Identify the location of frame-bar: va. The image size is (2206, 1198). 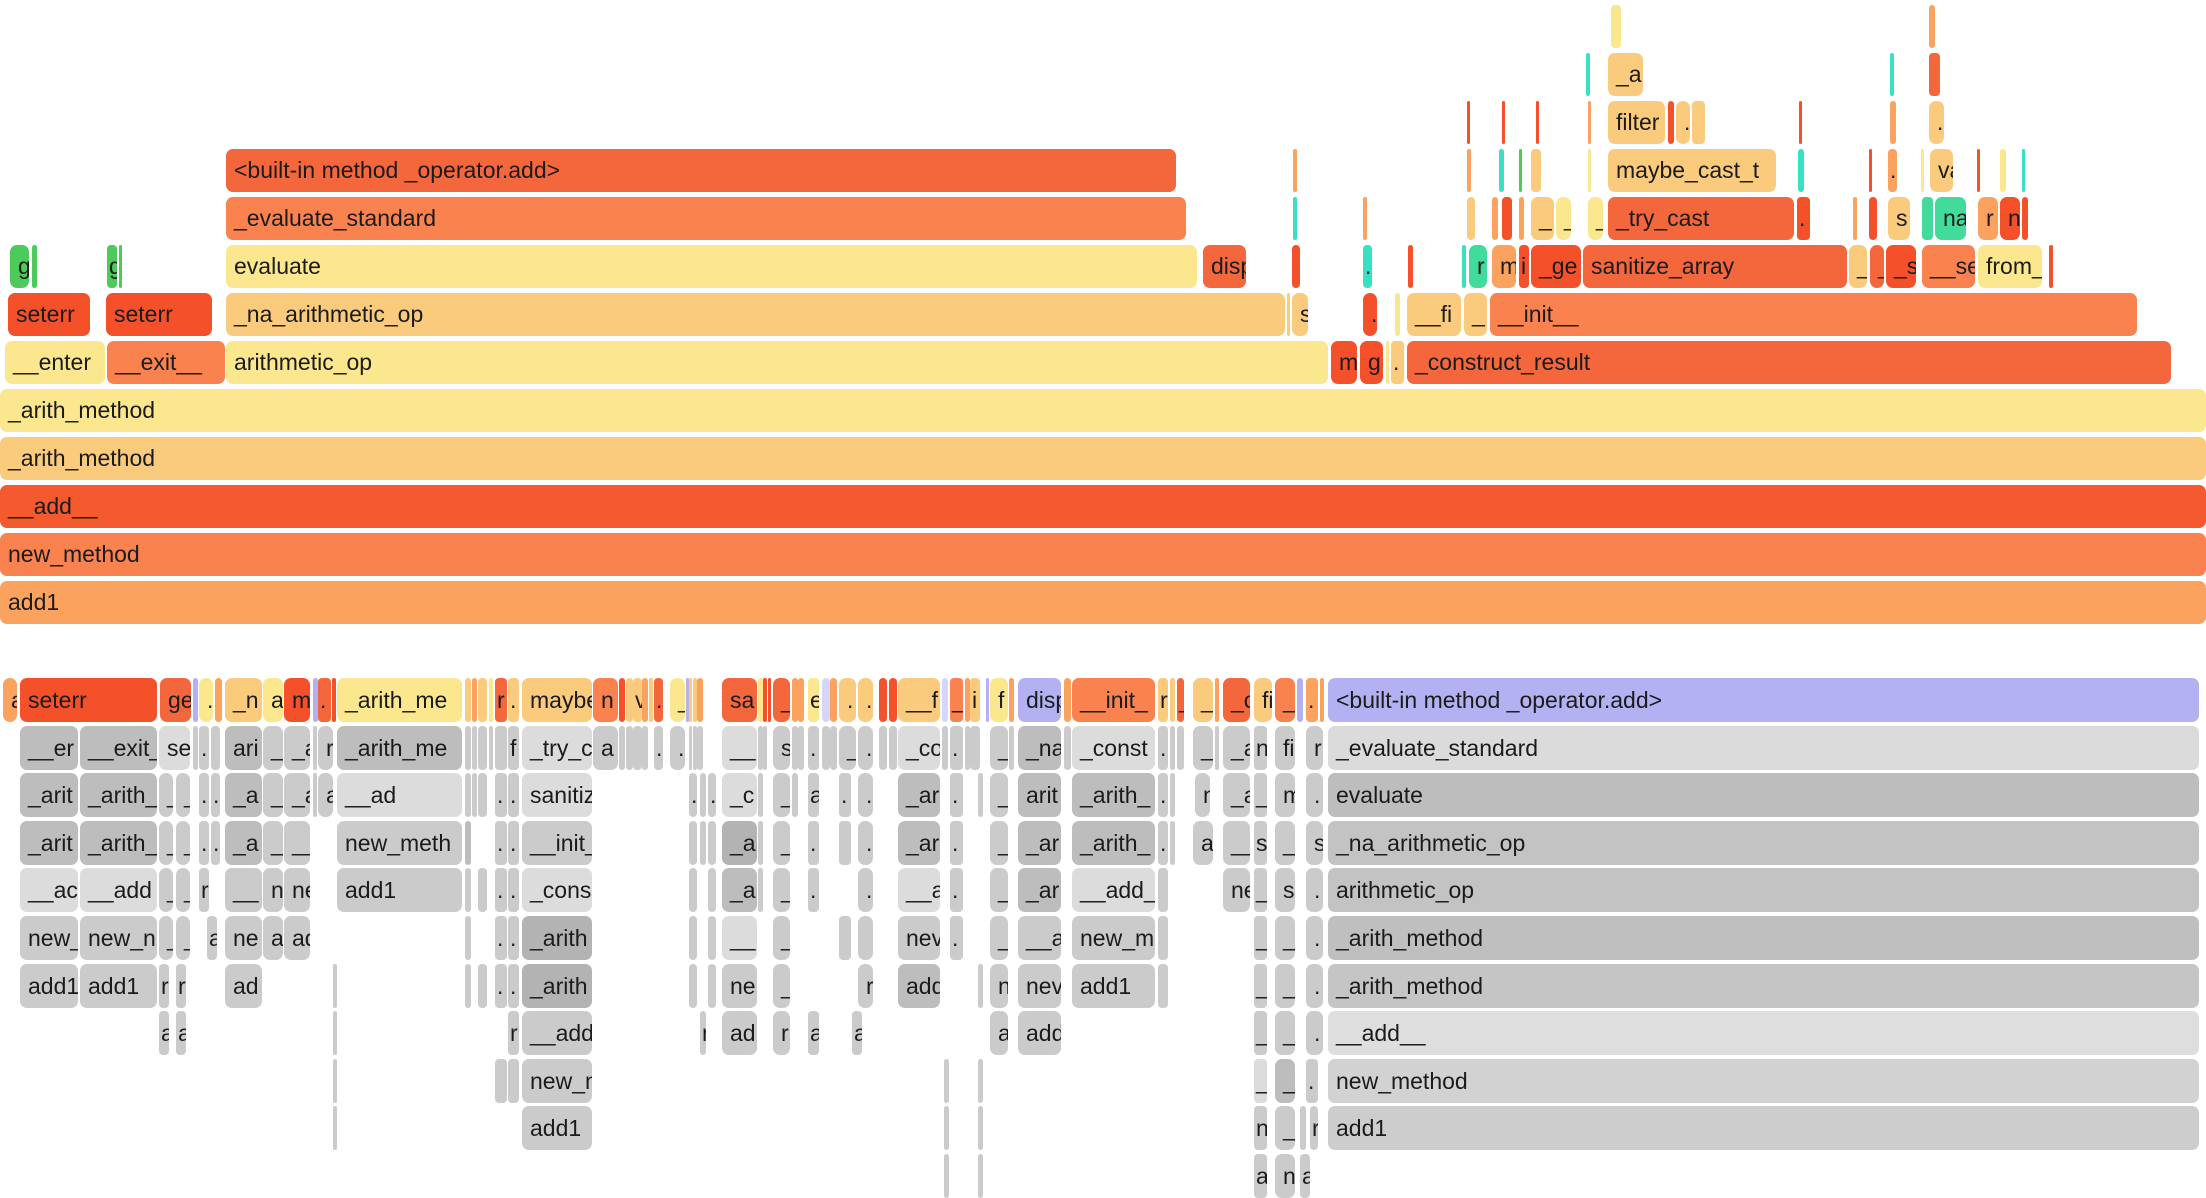
(1941, 170).